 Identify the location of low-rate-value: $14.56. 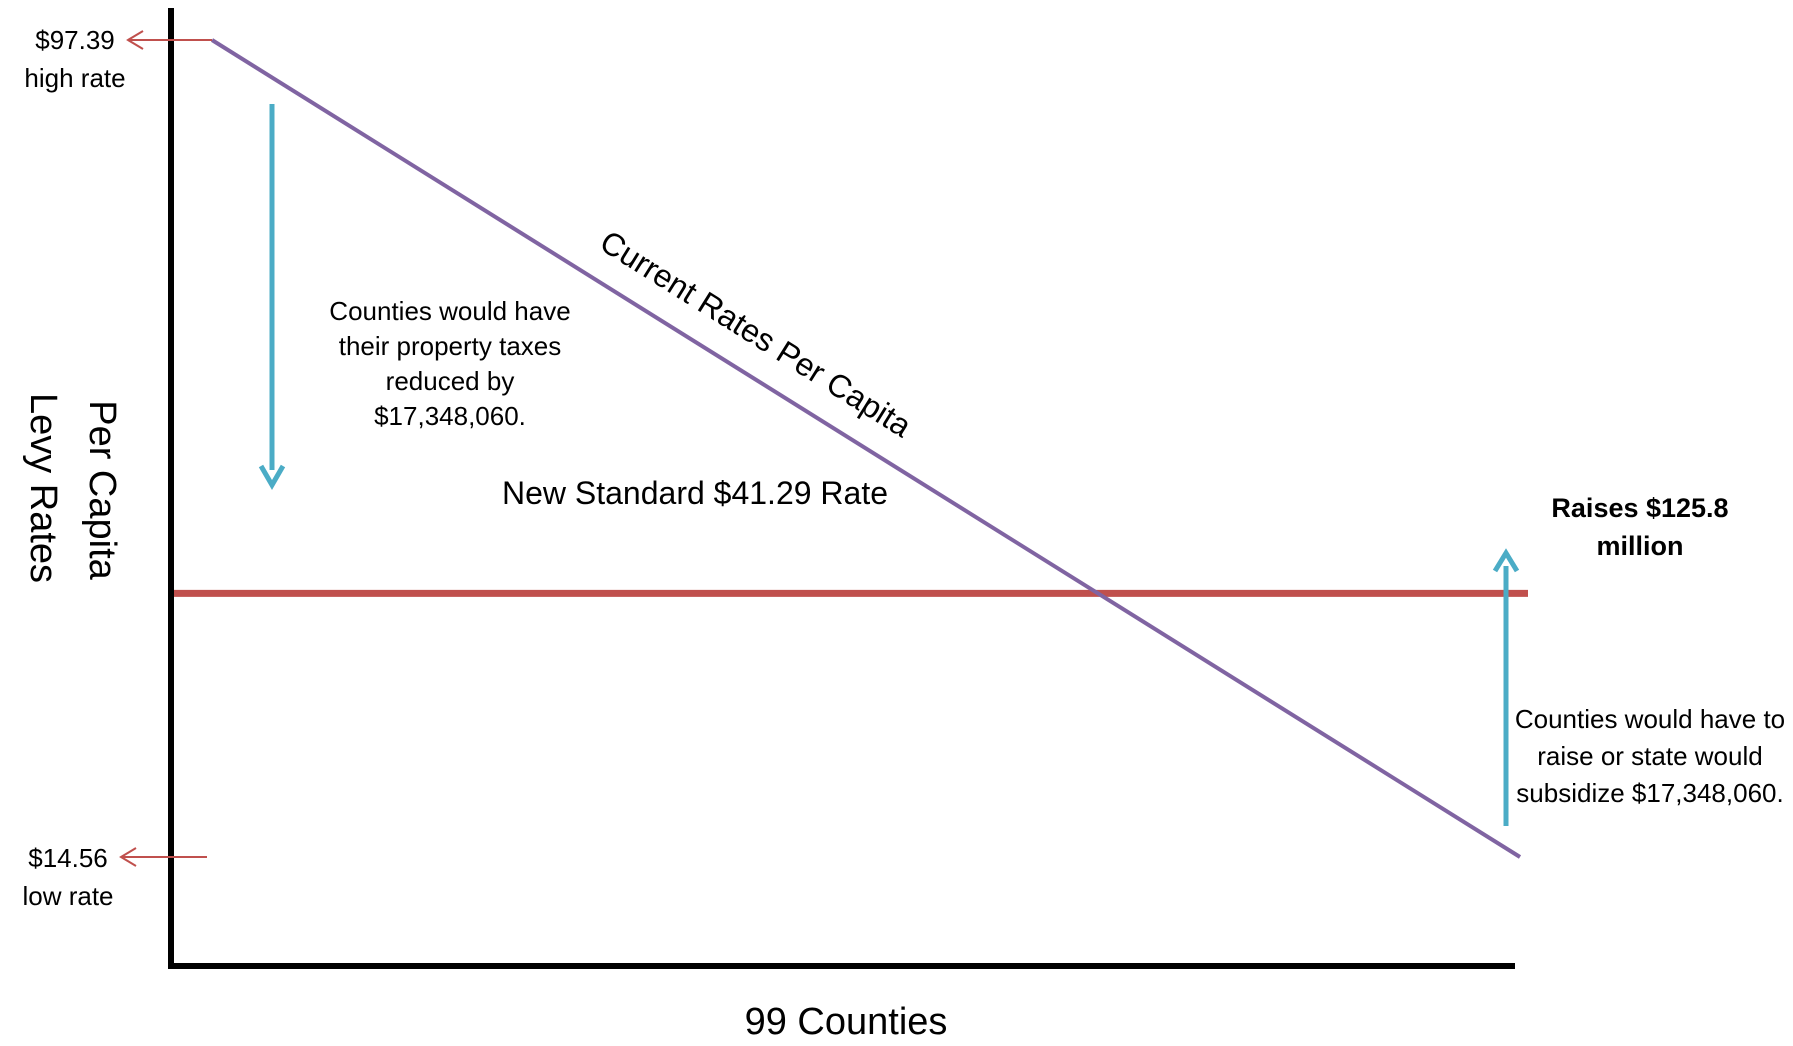
(68, 858).